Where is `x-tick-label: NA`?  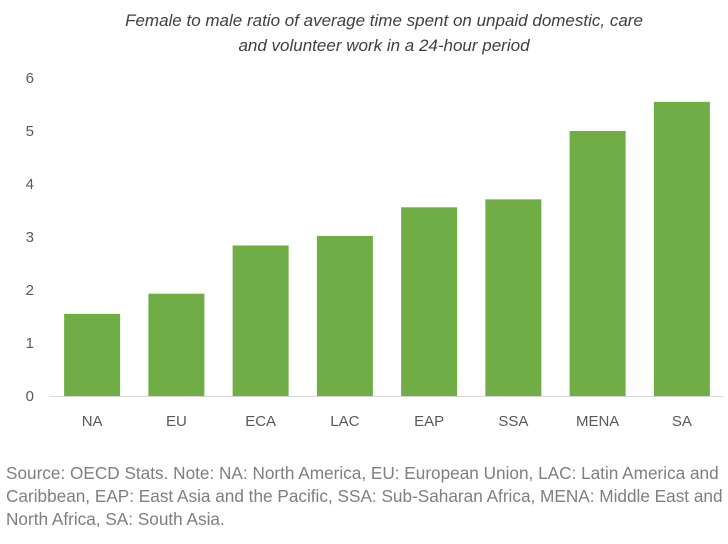 x-tick-label: NA is located at coordinates (92, 421).